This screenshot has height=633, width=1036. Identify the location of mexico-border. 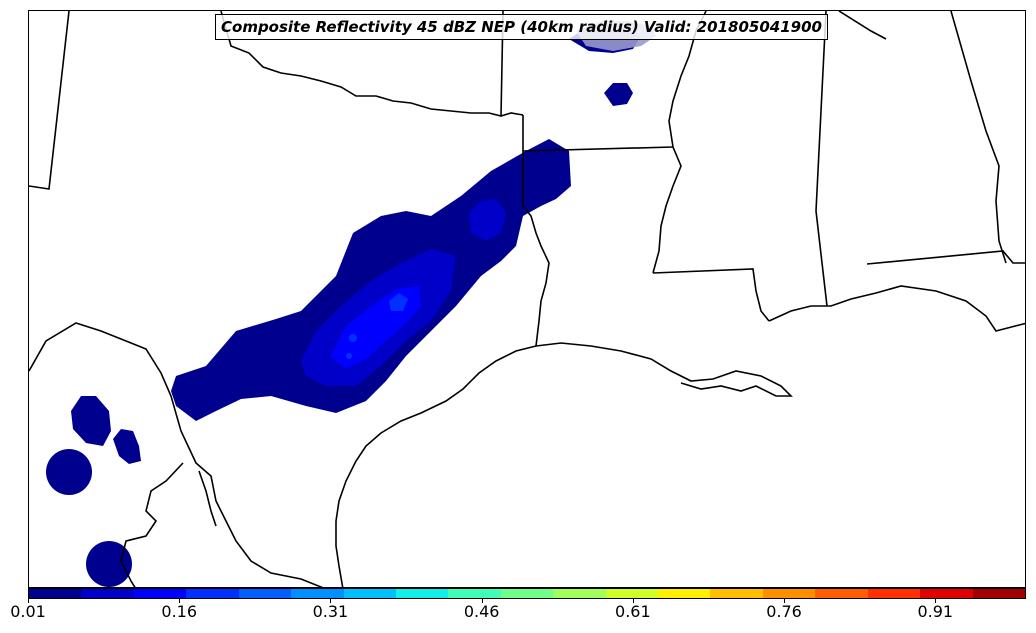
(176, 454).